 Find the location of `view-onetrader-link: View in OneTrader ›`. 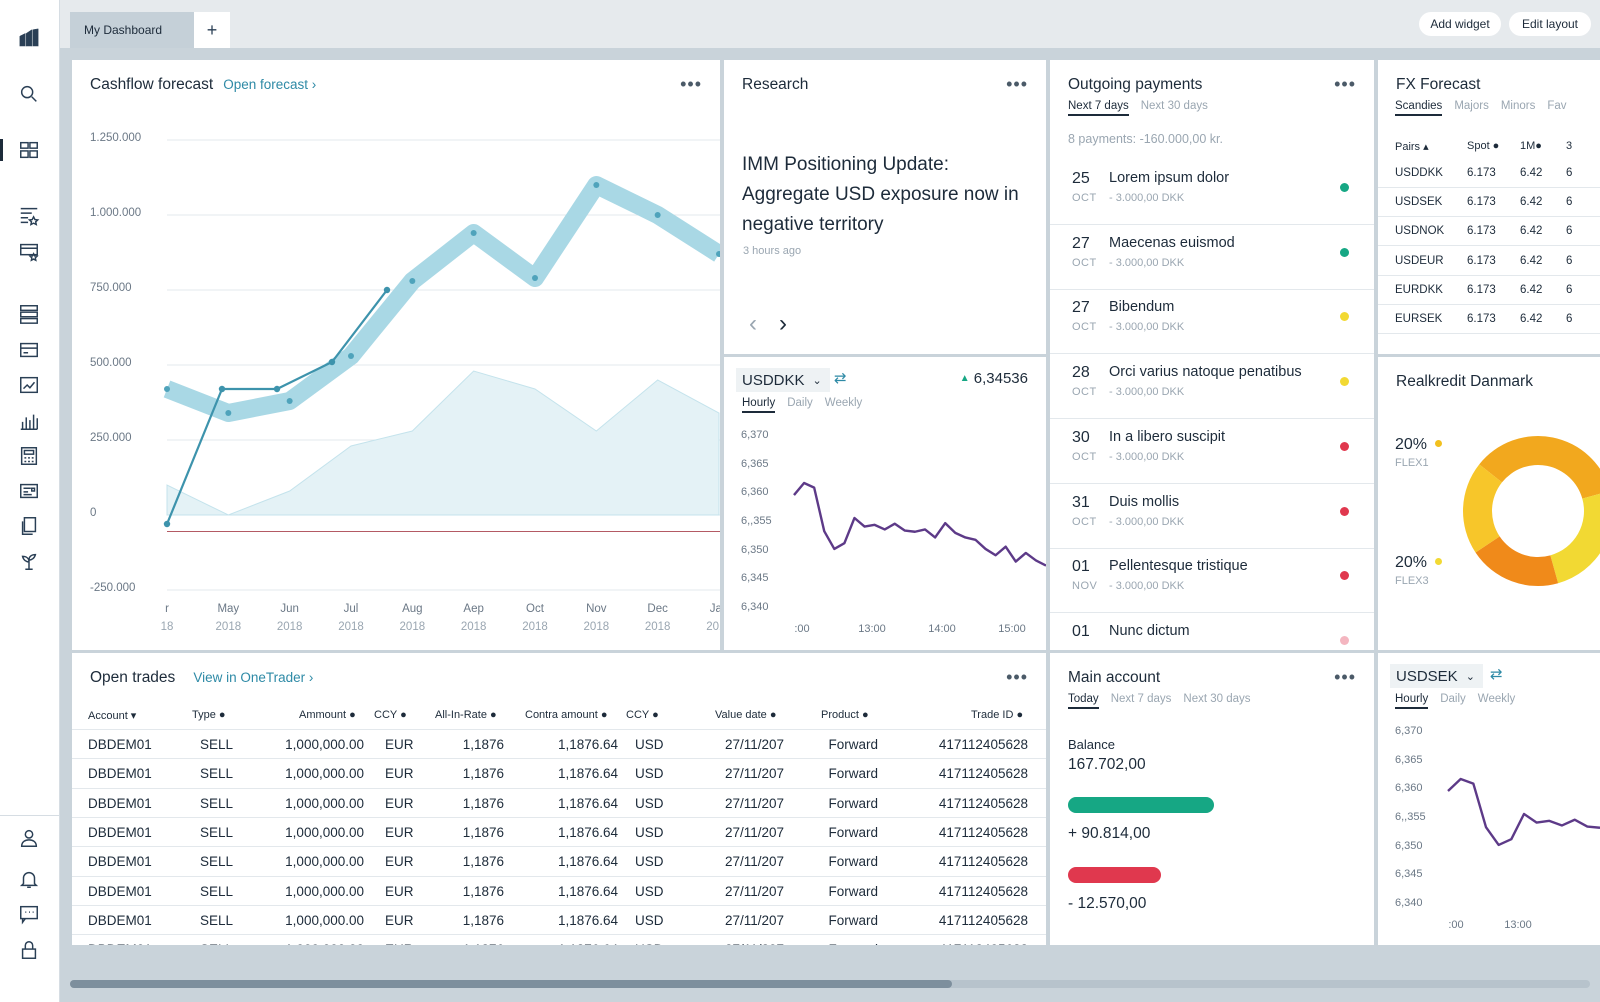

view-onetrader-link: View in OneTrader › is located at coordinates (253, 677).